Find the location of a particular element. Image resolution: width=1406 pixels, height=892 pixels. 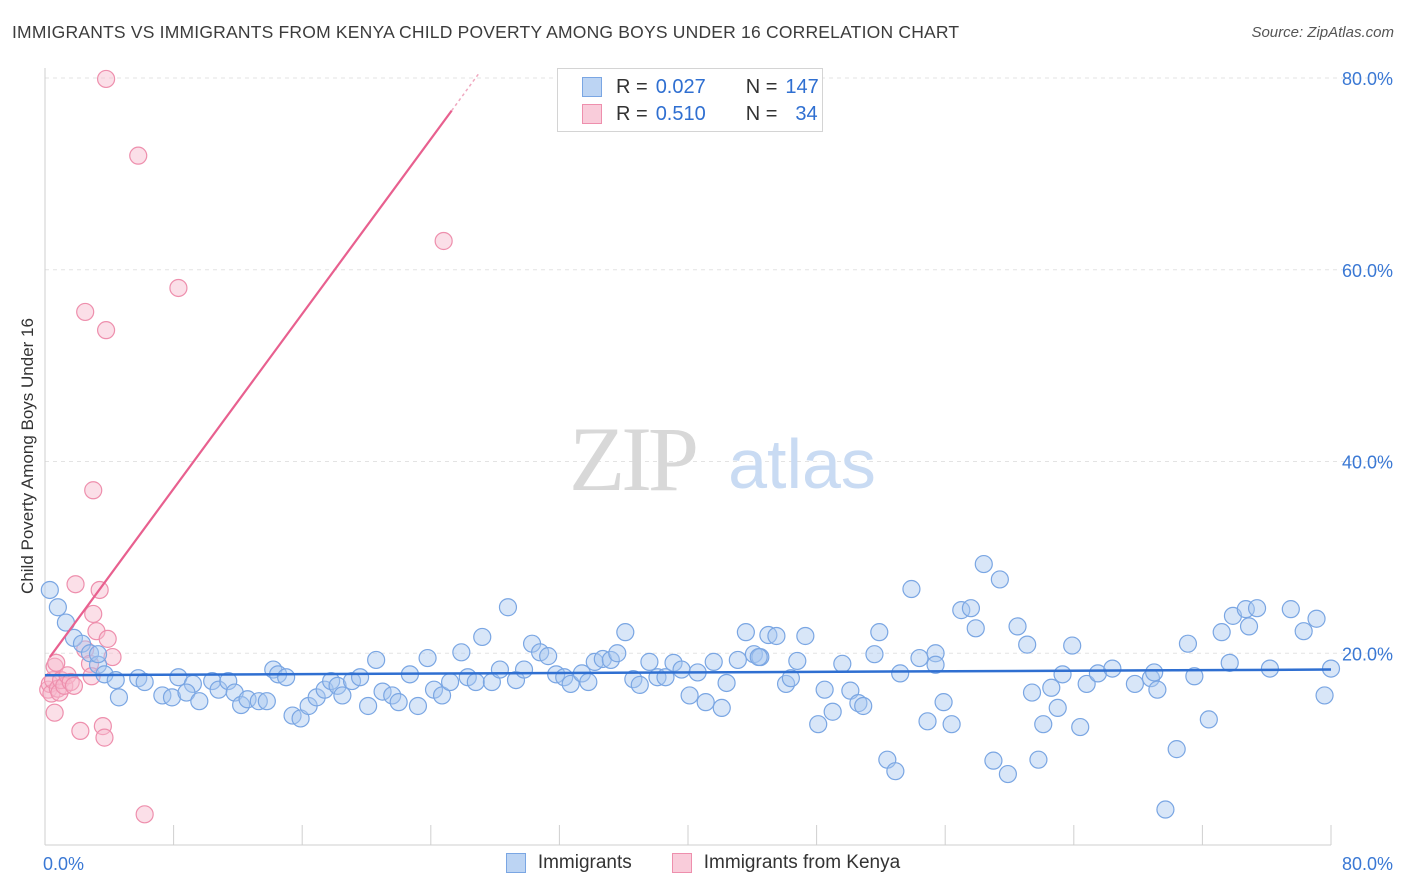

series-legend: Immigrants Immigrants from Kenya is located at coordinates (703, 863).